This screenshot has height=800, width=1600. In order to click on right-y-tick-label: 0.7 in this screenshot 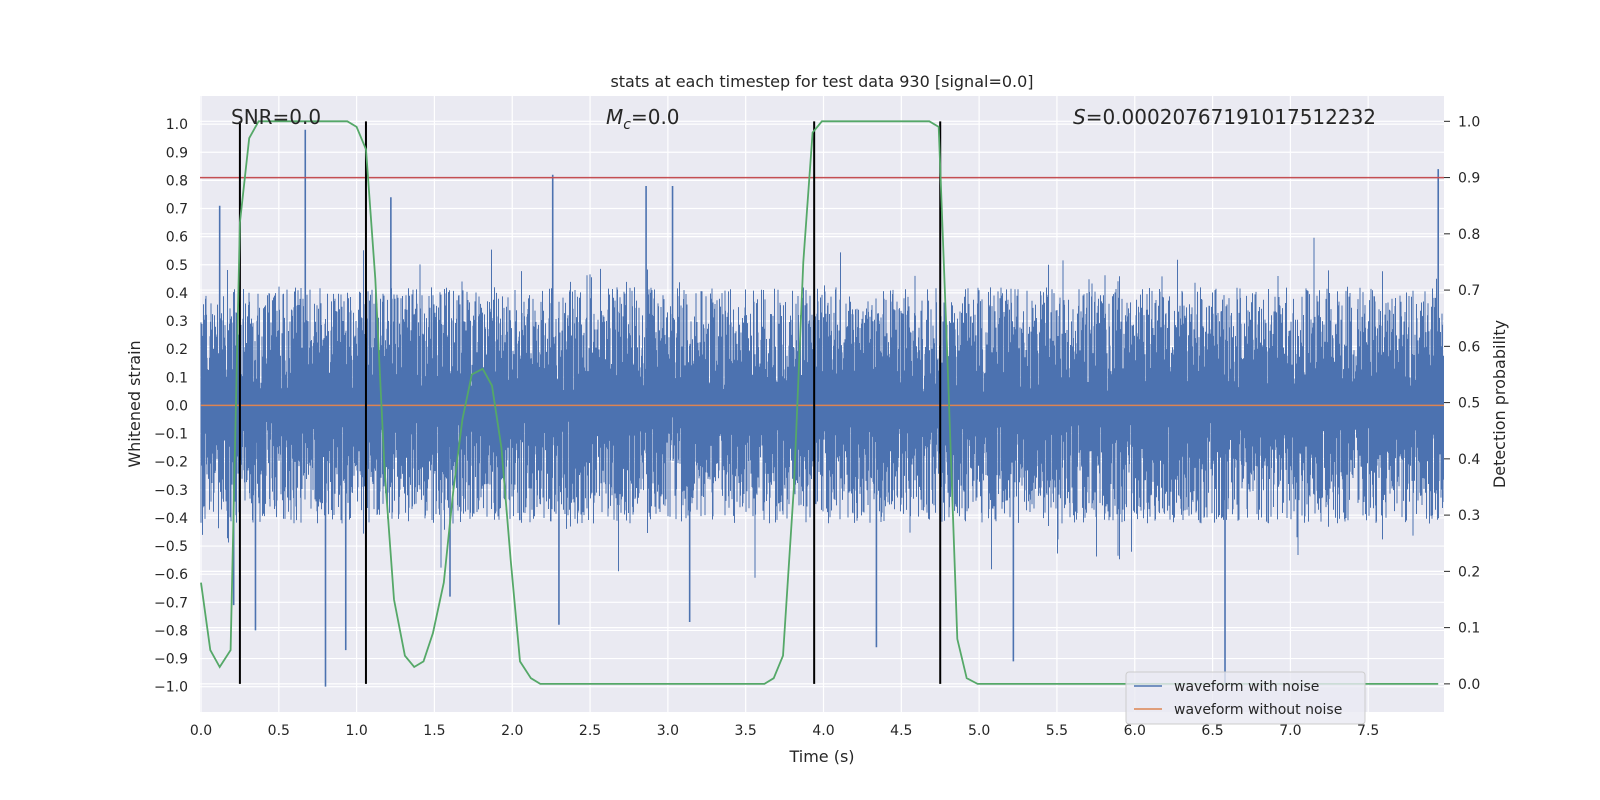, I will do `click(1469, 291)`.